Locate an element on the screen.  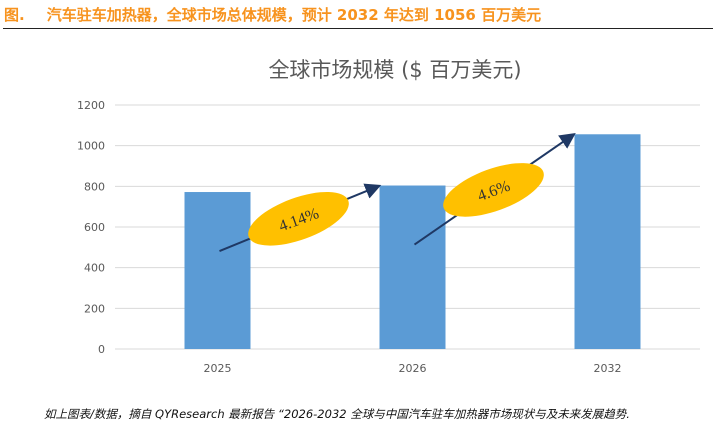
figure-header: 图. 汽车驻车加热器，全球市场总体规模，预计 2032 年达到 1056 百万美元 is located at coordinates (272, 14).